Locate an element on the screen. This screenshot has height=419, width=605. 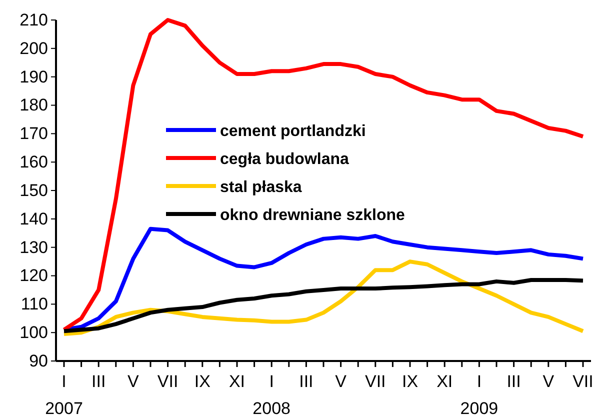
x-tick-label: I 2009 is located at coordinates (479, 395).